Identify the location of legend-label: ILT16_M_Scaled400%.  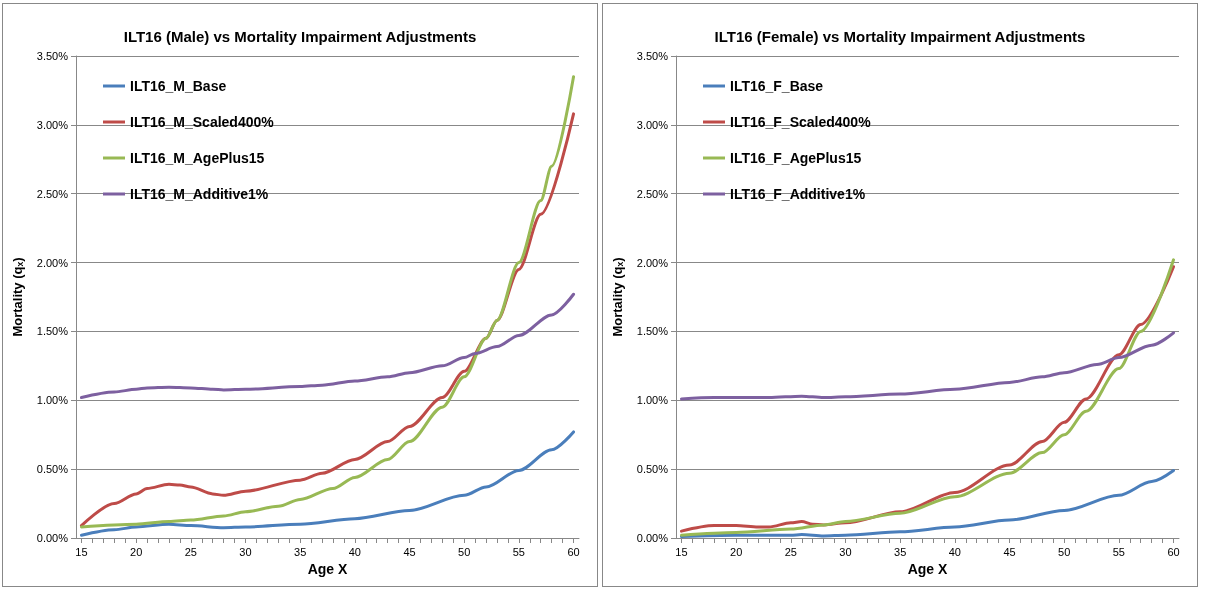
(202, 122).